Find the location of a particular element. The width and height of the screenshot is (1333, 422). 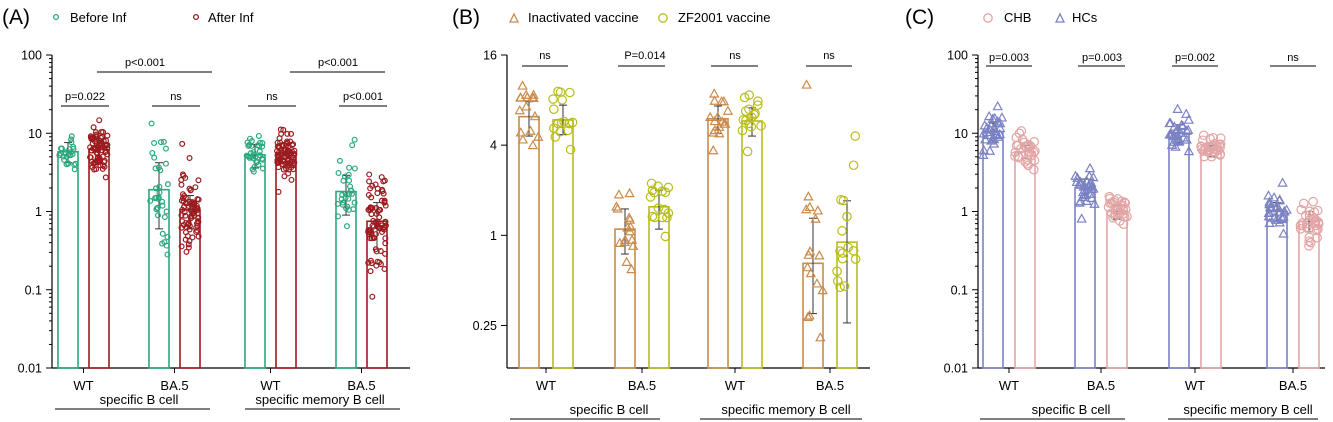

sig-label: ns is located at coordinates (1293, 58).